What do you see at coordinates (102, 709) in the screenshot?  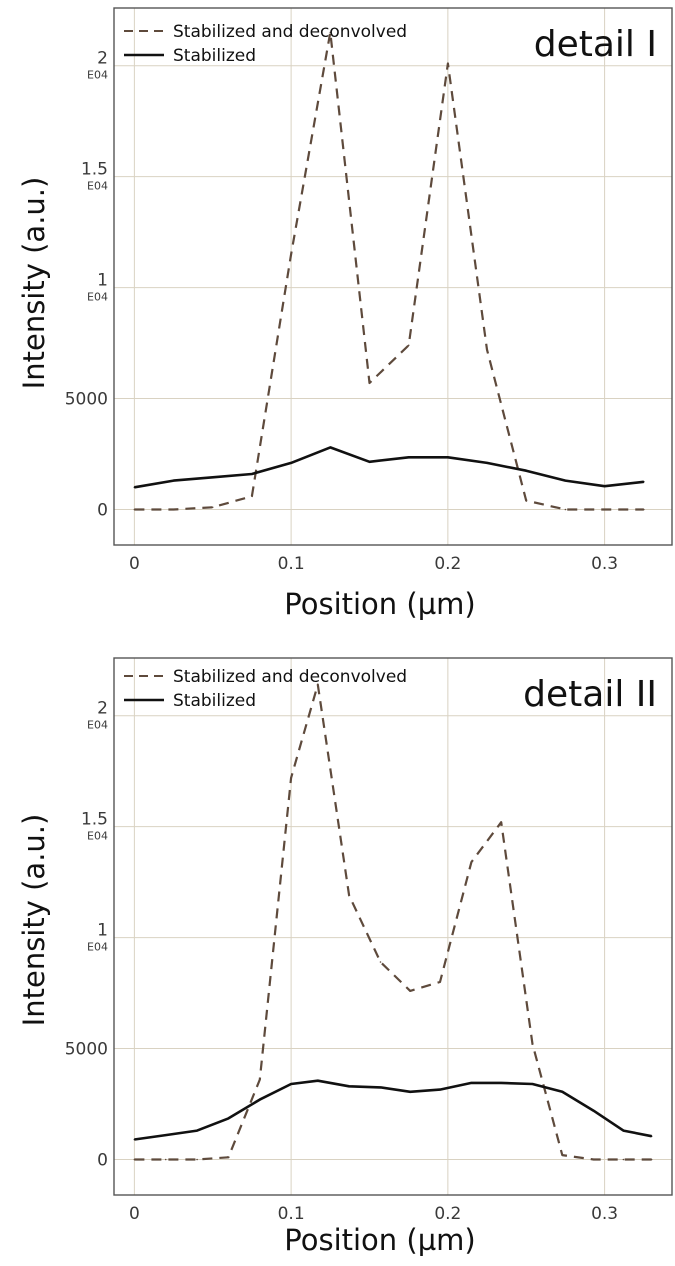 I see `y-tick-label: 2` at bounding box center [102, 709].